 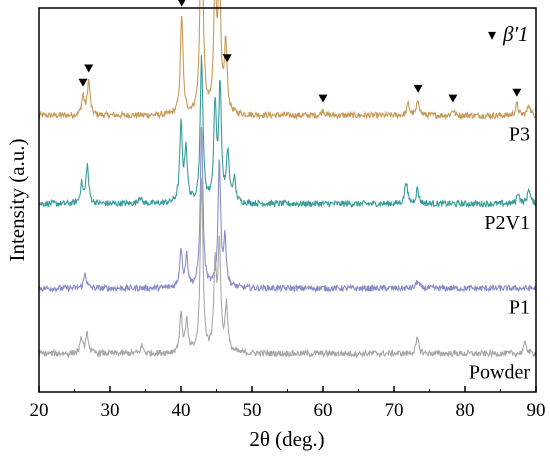 What do you see at coordinates (286, 439) in the screenshot?
I see `x-axis-title: 2θ (deg.)` at bounding box center [286, 439].